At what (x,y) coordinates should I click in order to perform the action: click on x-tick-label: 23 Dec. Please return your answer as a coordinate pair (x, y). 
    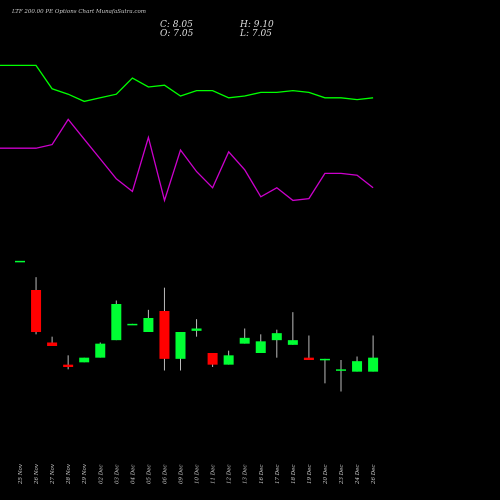
    Looking at the image, I should click on (342, 475).